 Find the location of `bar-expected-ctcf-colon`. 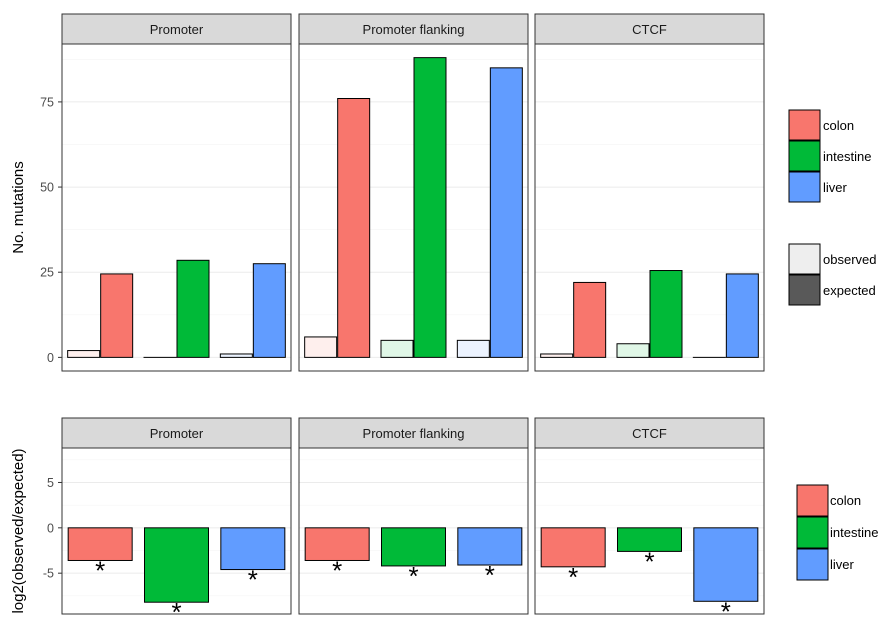

bar-expected-ctcf-colon is located at coordinates (557, 355).